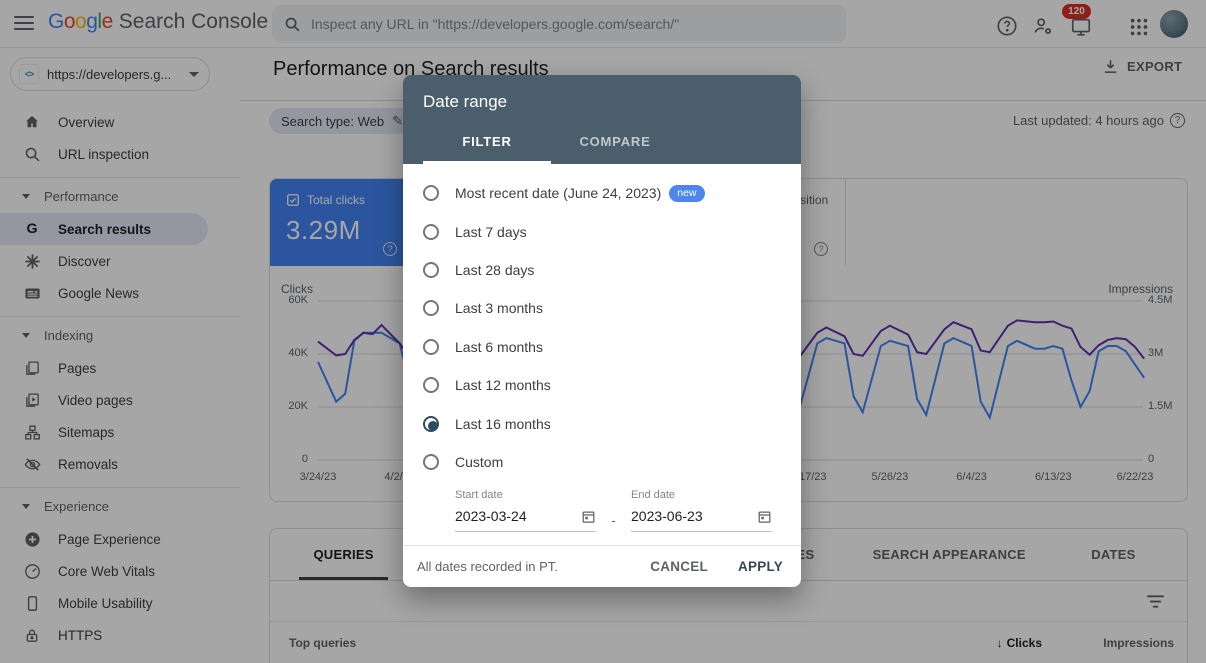 The image size is (1206, 663). Describe the element at coordinates (1155, 66) in the screenshot. I see `export-label: EXPORT` at that location.